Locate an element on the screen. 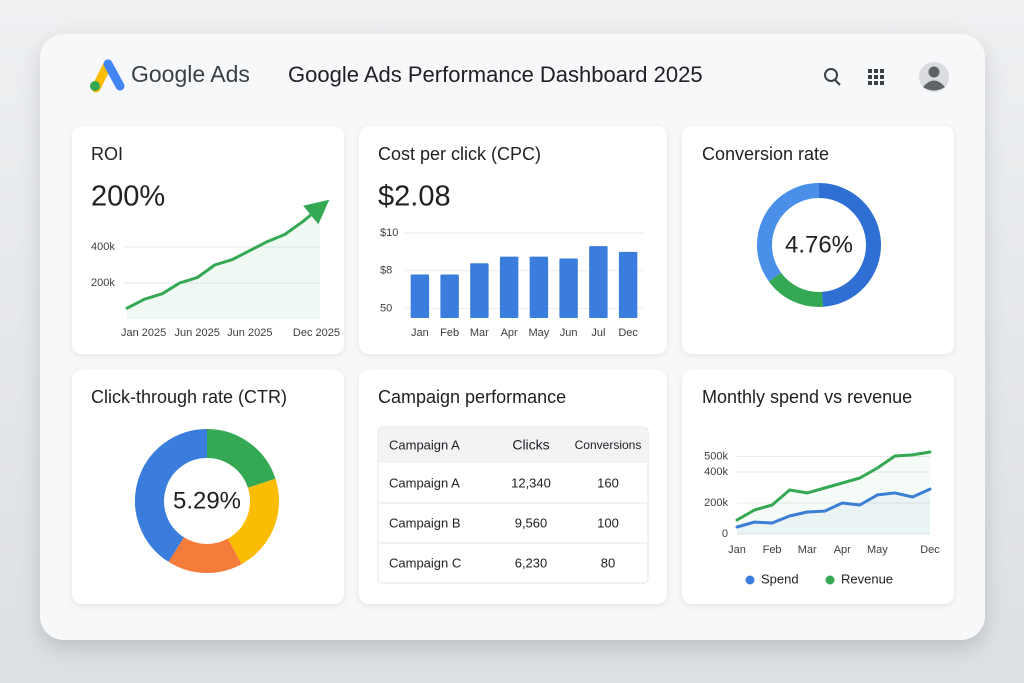  table-frame is located at coordinates (513, 505).